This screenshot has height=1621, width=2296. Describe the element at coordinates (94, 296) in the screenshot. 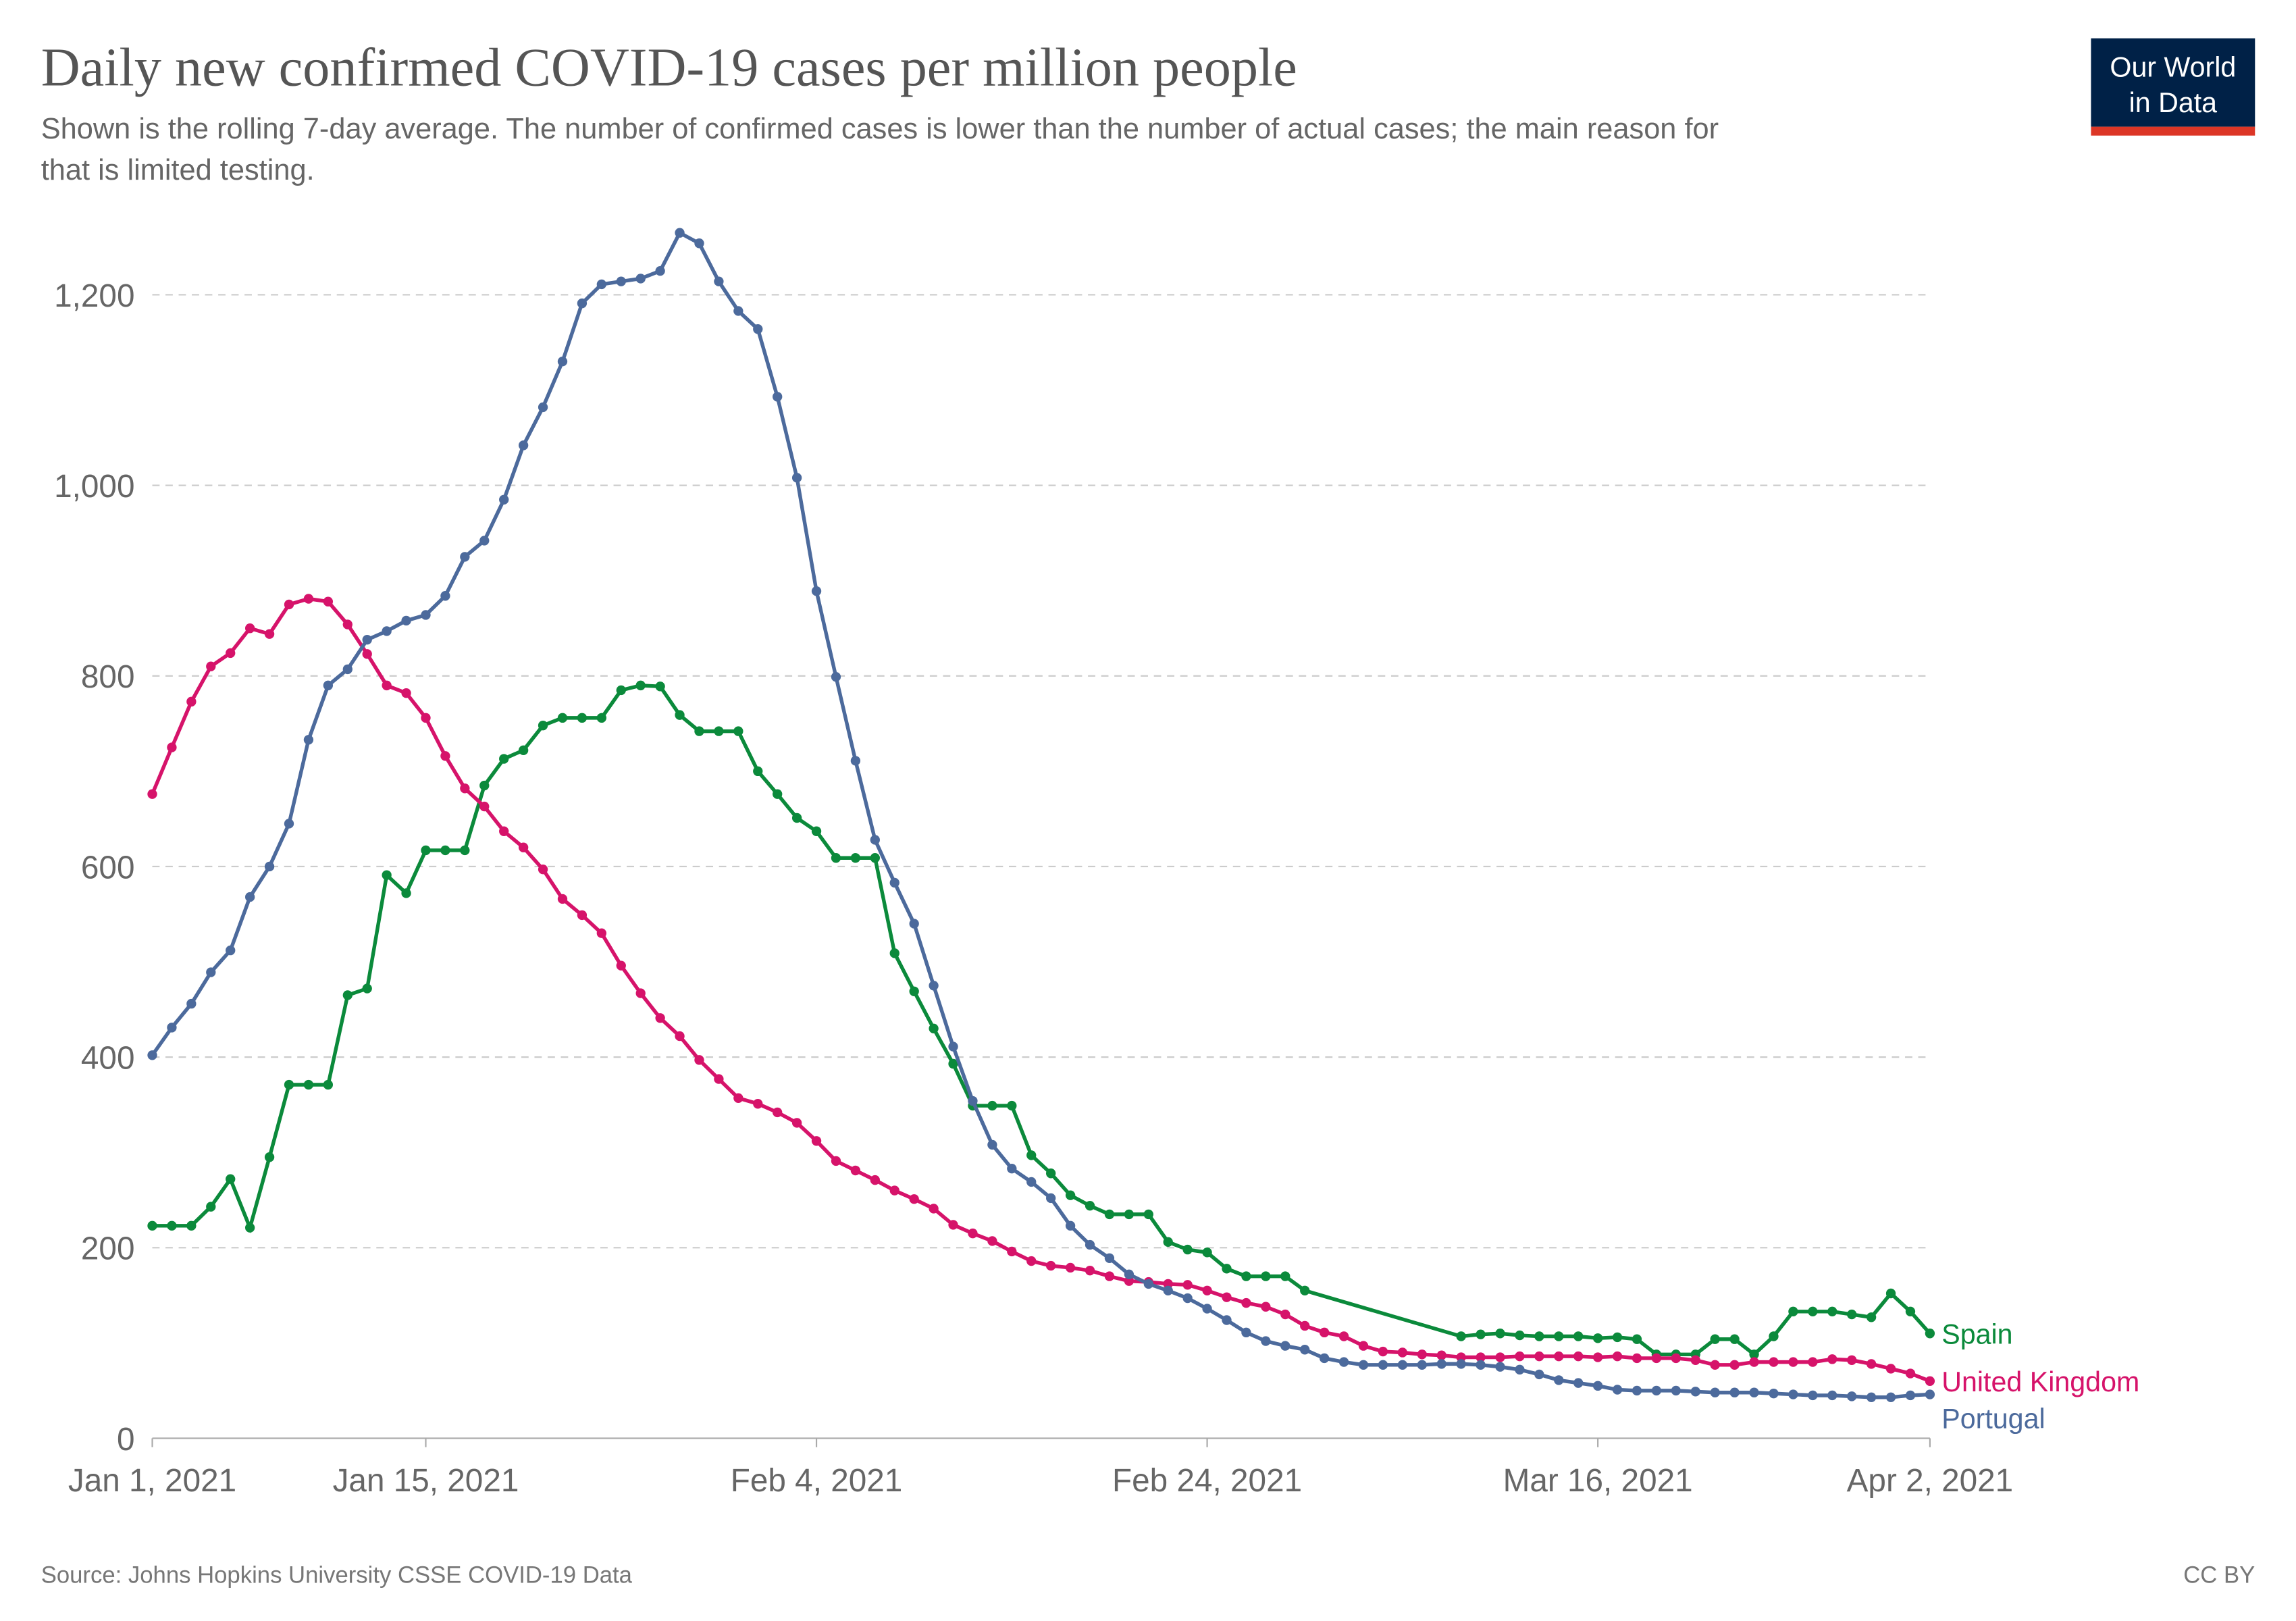

I see `y-tick-label: 1,200` at that location.